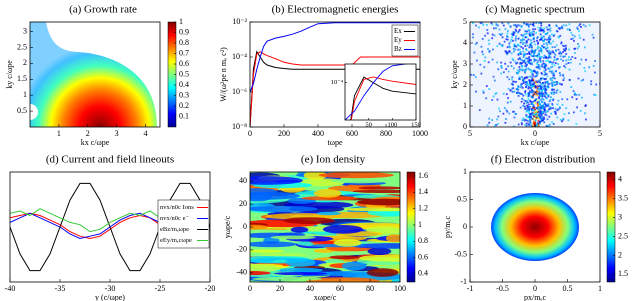  What do you see at coordinates (59, 133) in the screenshot?
I see `x-tick-label: 1` at bounding box center [59, 133].